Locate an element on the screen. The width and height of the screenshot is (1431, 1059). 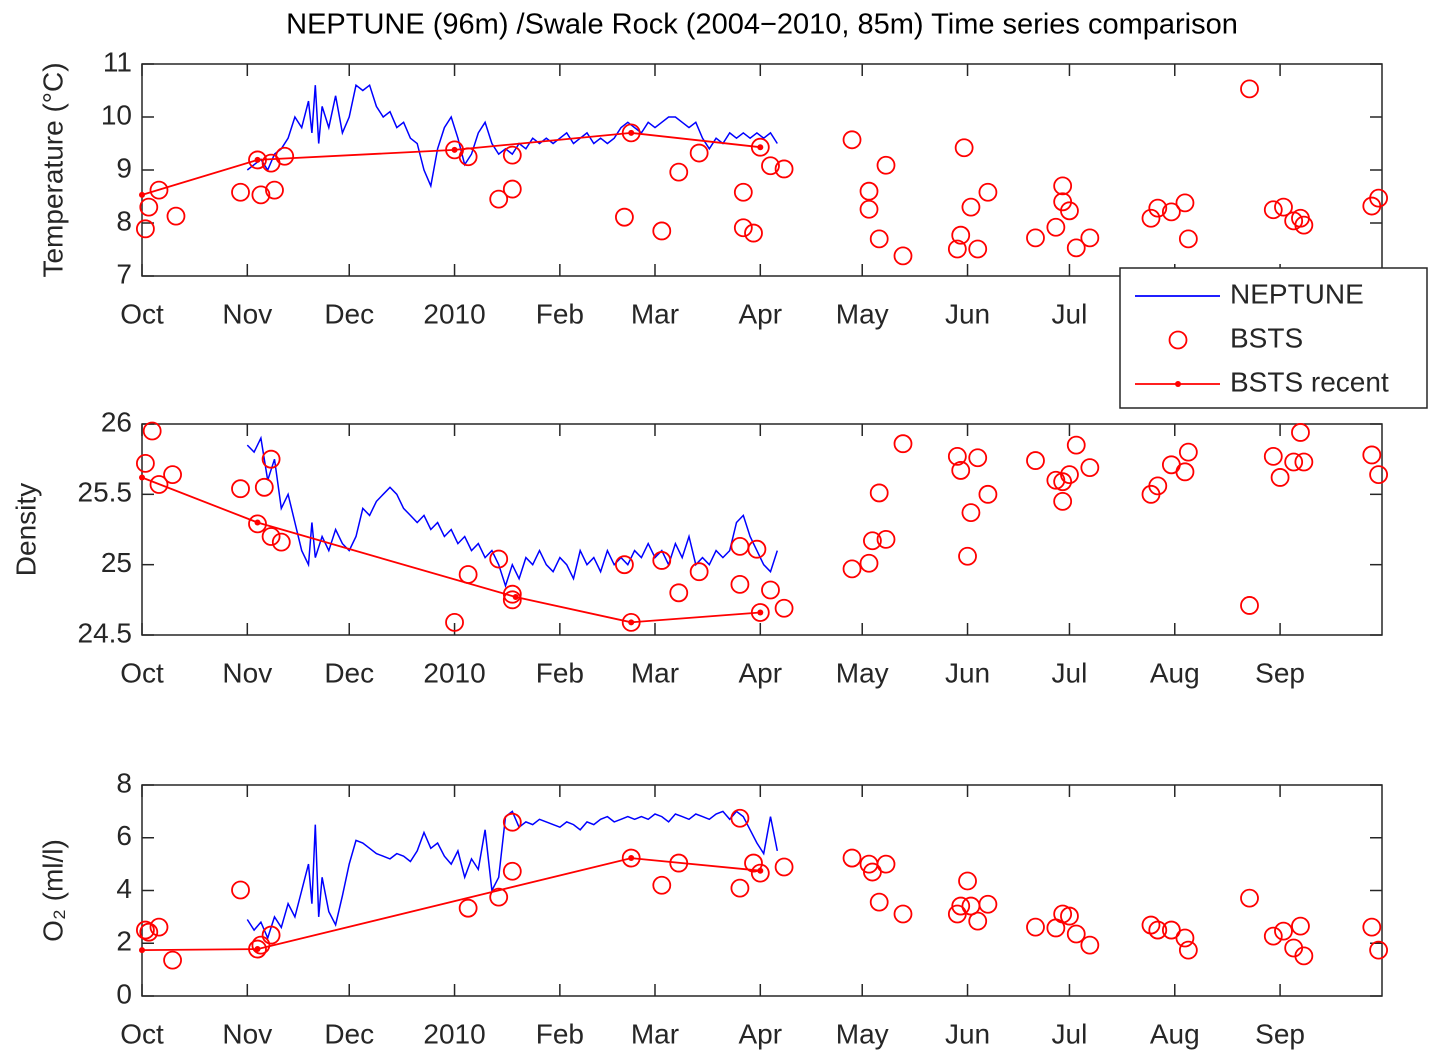
legend-swatch is located at coordinates (1178, 340).